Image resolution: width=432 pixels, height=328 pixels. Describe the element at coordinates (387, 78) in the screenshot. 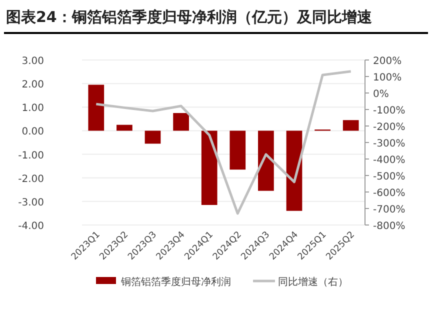

I see `y2-tick-label: 100%` at that location.